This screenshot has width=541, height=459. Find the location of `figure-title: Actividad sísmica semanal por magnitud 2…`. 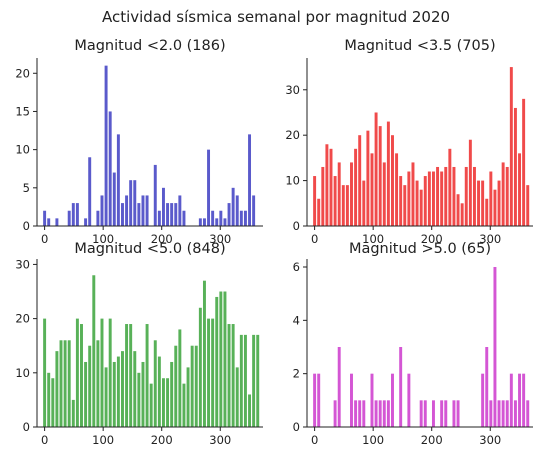

figure-title: Actividad sísmica semanal por magnitud 2… is located at coordinates (276, 17).